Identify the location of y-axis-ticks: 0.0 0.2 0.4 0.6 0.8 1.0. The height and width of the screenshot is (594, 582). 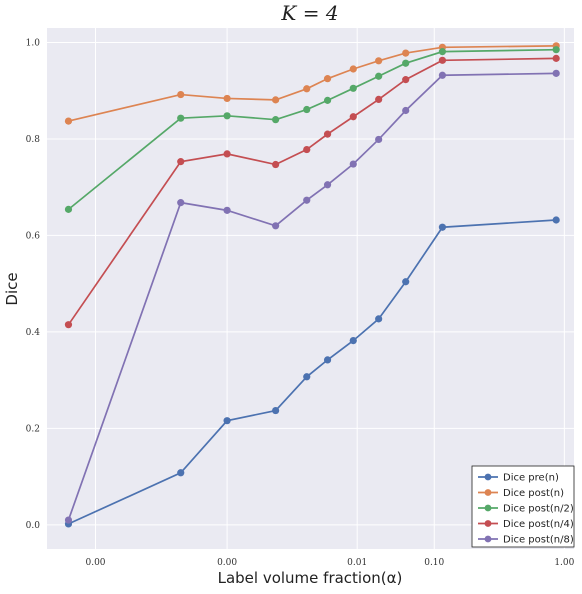
(33, 284).